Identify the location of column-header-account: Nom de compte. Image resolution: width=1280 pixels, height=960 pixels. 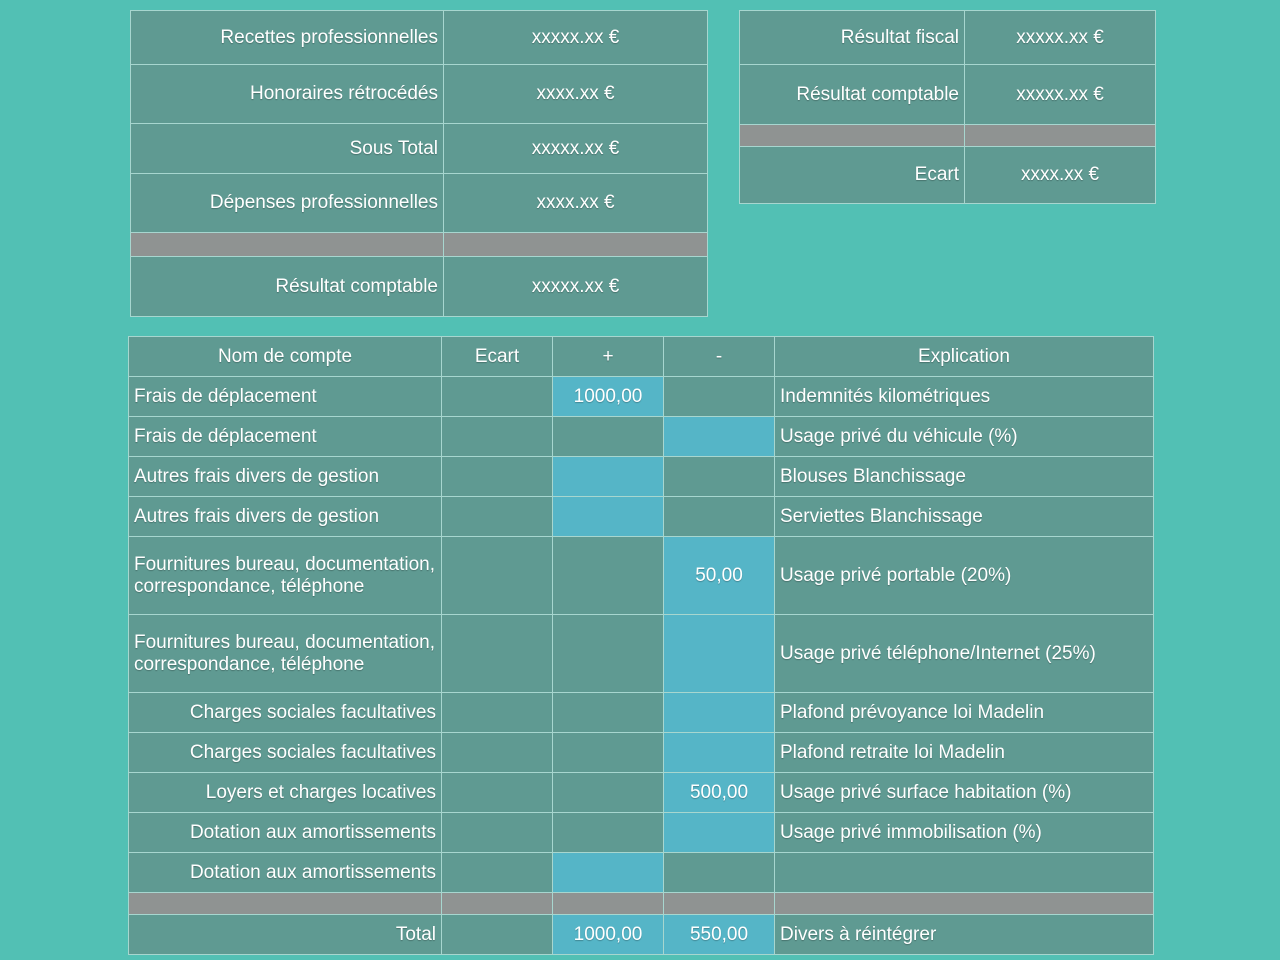
(285, 356).